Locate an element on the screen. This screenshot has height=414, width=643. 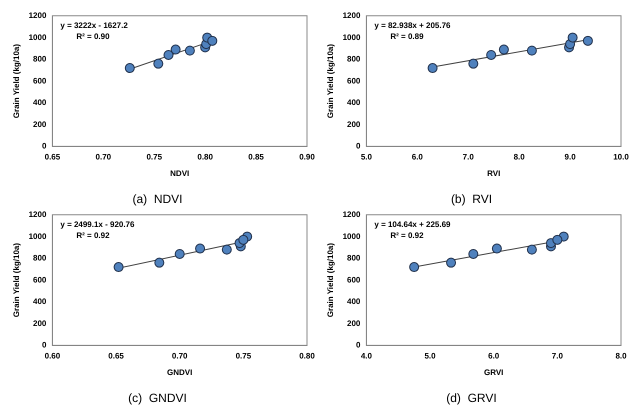
text: (d) GRVI is located at coordinates (471, 398).